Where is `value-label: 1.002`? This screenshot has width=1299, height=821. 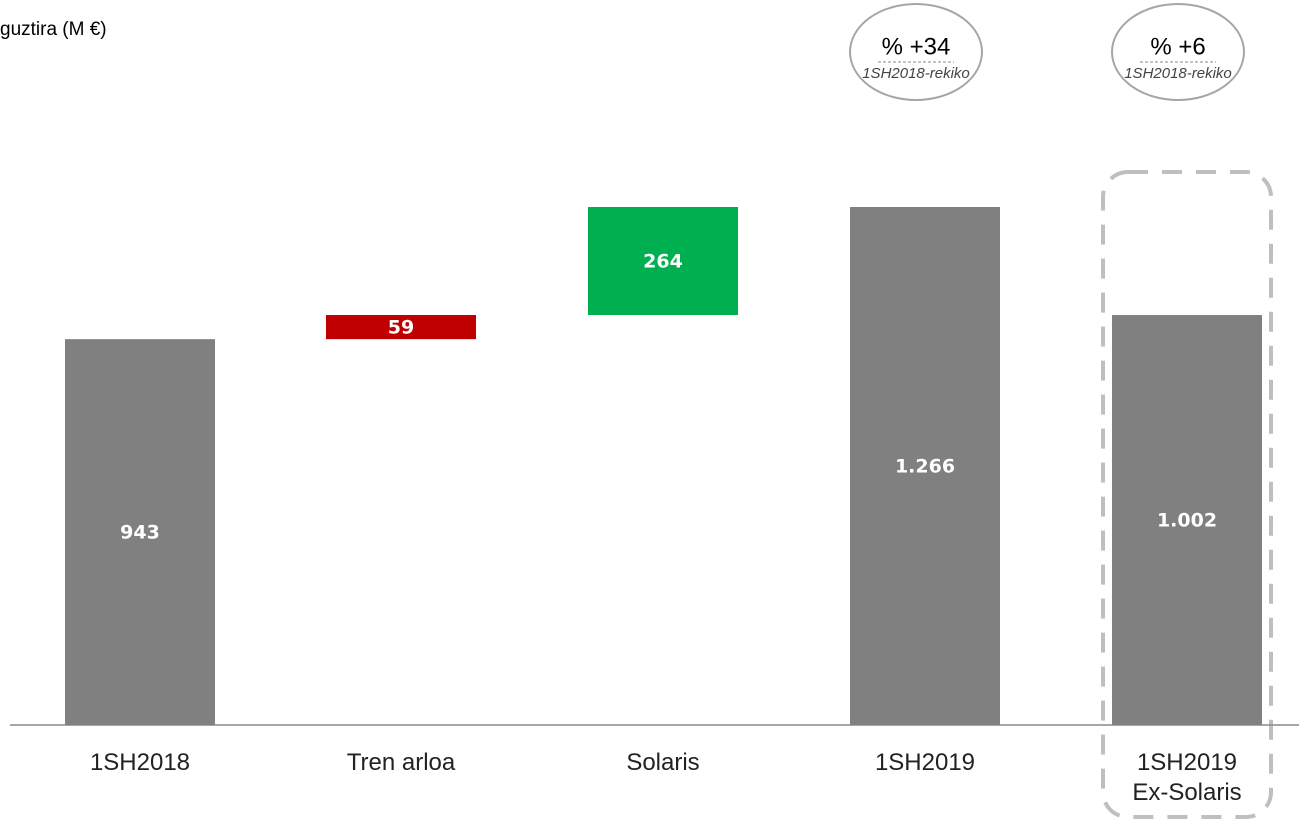
value-label: 1.002 is located at coordinates (1187, 521).